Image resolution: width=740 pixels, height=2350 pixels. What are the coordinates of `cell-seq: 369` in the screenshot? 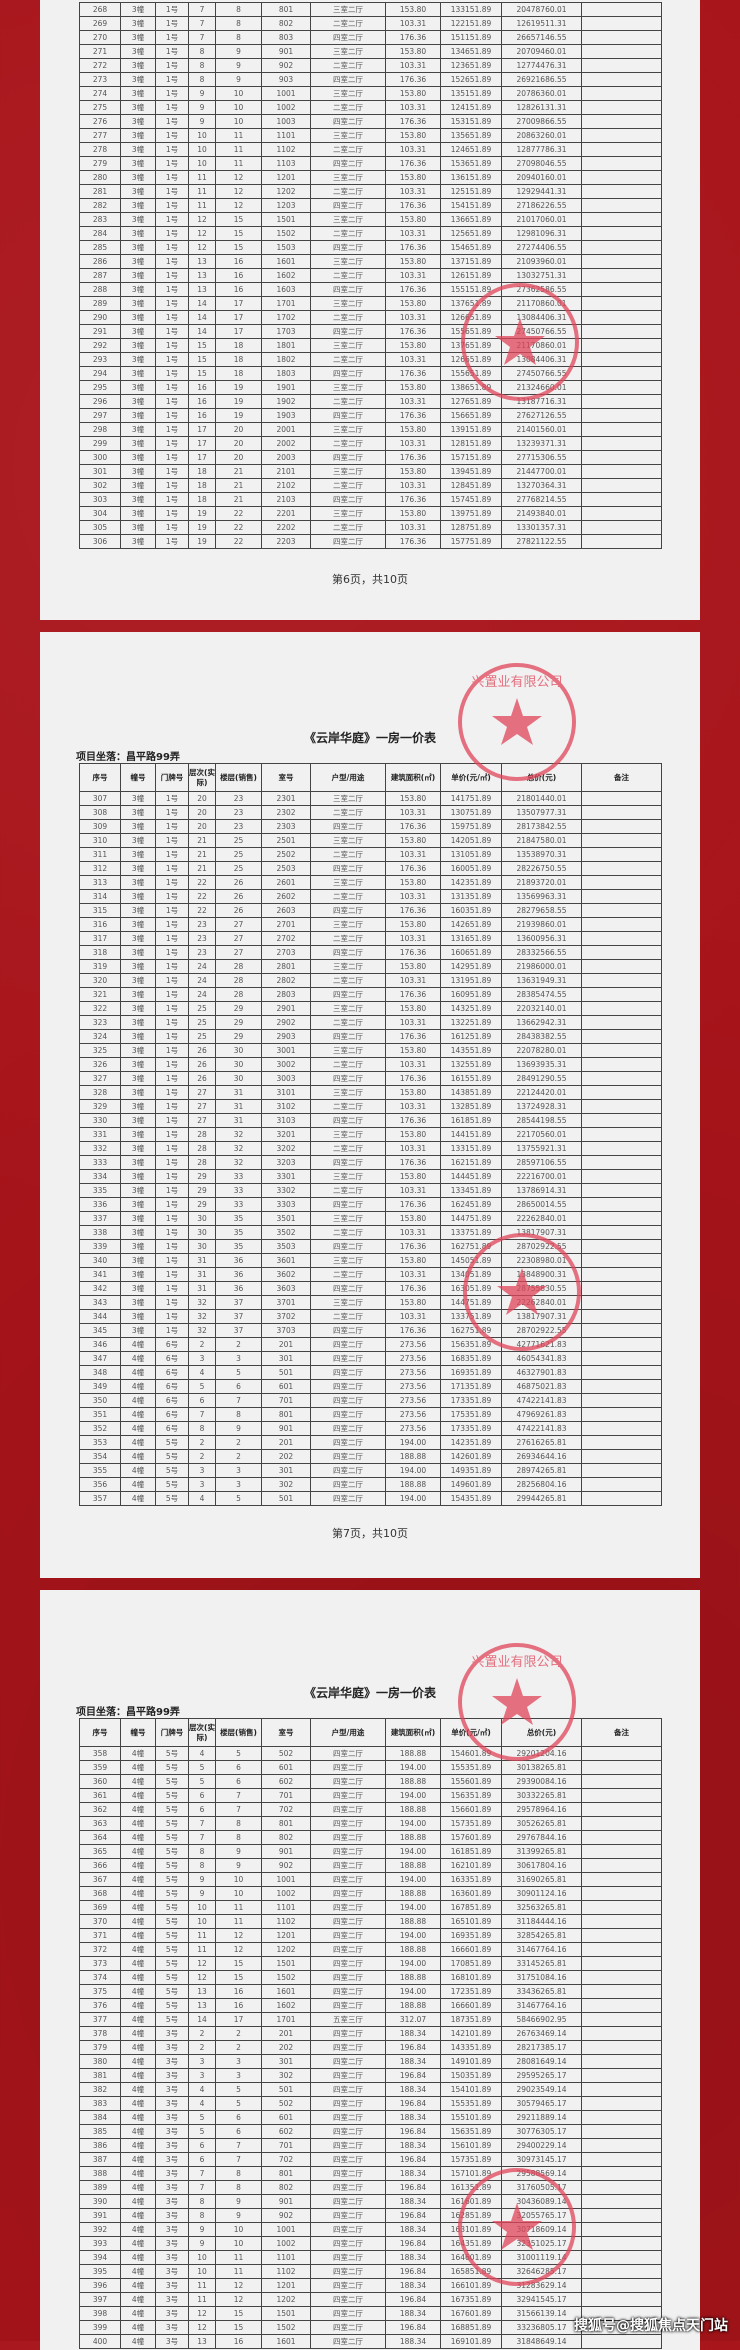 It's located at (100, 1907).